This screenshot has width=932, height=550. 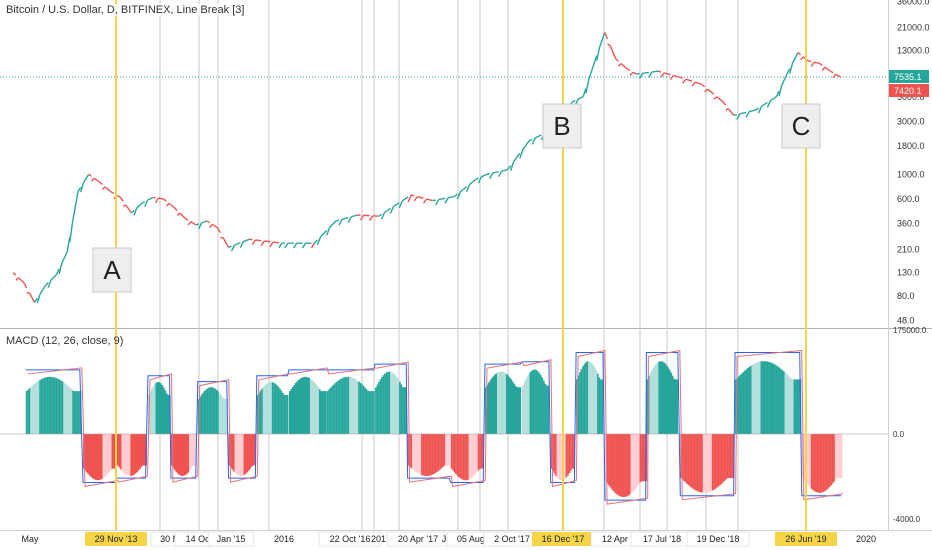 What do you see at coordinates (563, 539) in the screenshot?
I see `time-axis-label: 16 Dec '17` at bounding box center [563, 539].